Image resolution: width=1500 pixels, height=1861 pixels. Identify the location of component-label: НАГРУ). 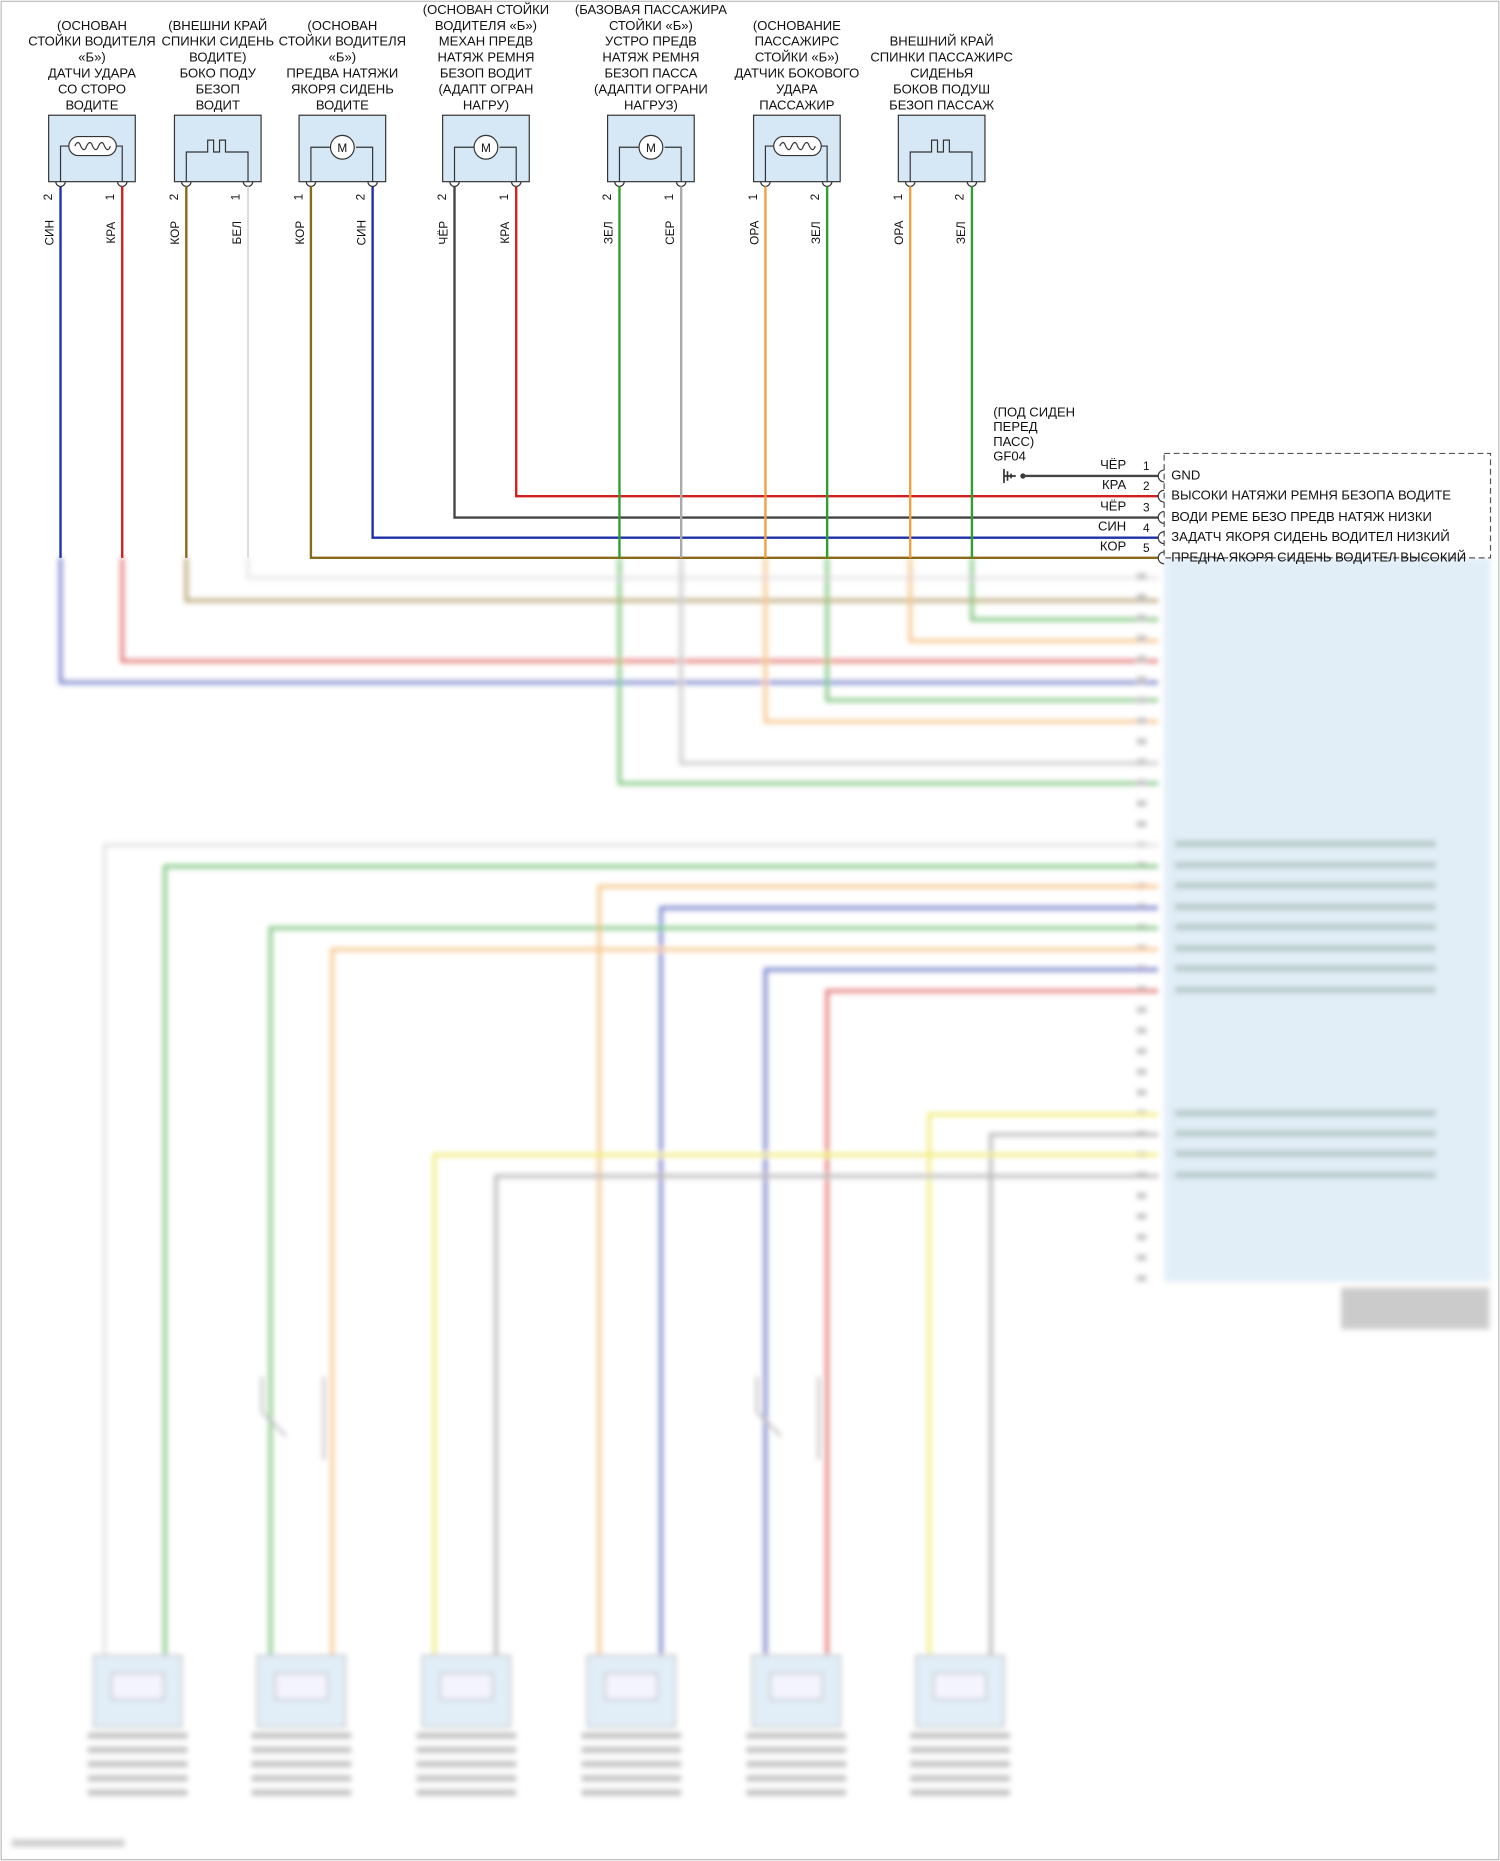
(486, 104).